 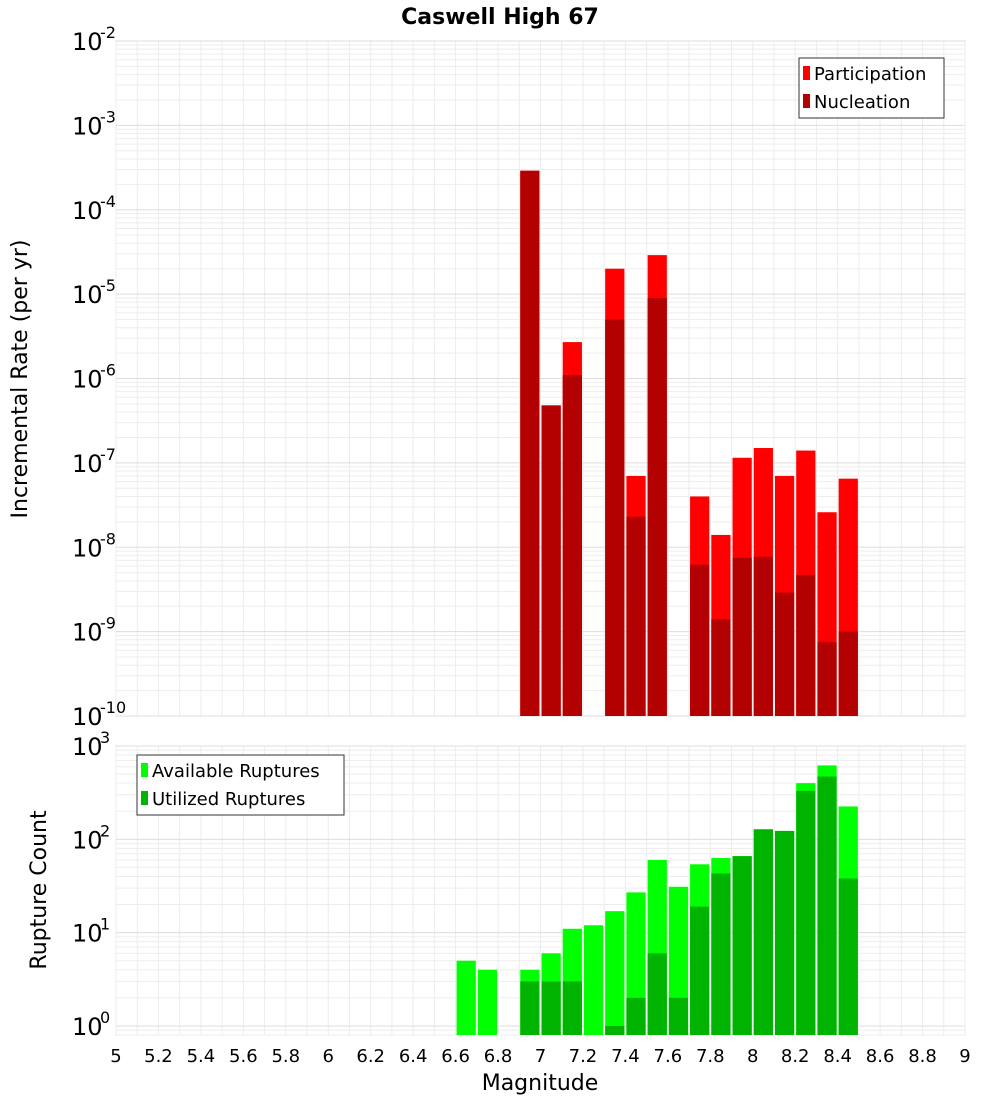 I want to click on x-tick-label: 8.8, so click(x=922, y=1056).